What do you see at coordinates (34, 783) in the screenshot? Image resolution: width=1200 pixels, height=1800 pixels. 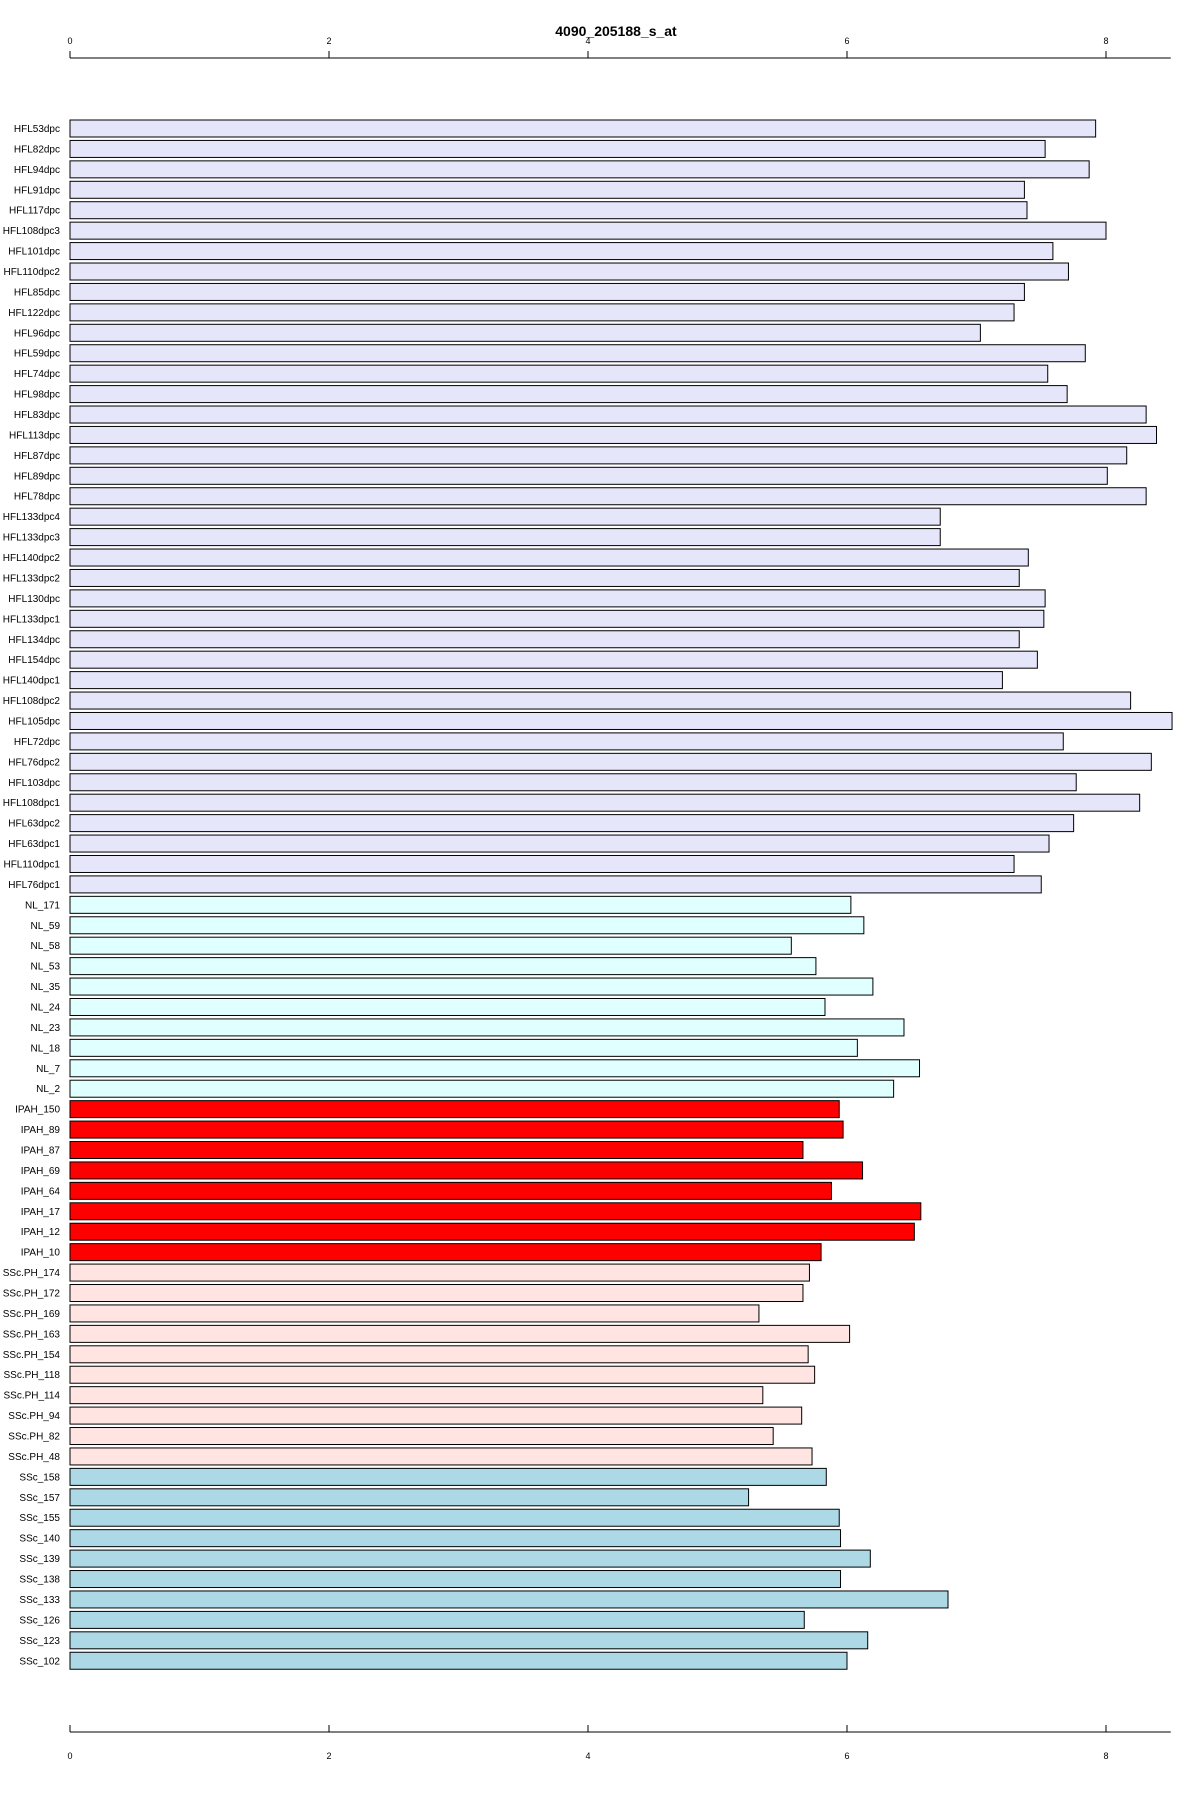 I see `category-label: HFL103dpc` at bounding box center [34, 783].